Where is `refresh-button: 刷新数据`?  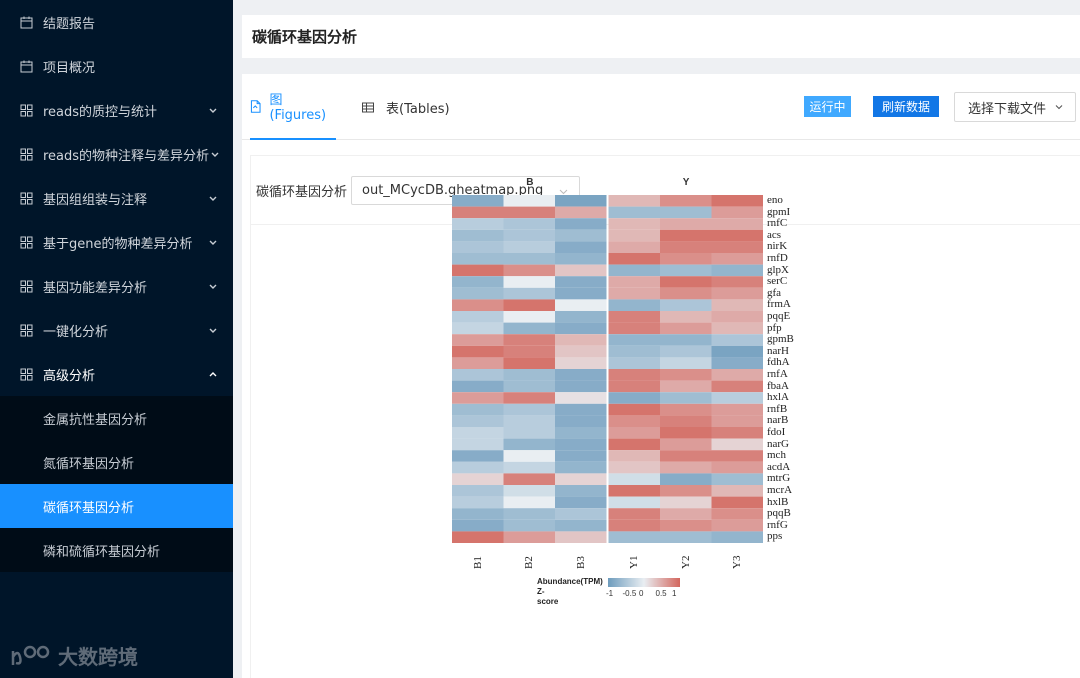
refresh-button: 刷新数据 is located at coordinates (906, 106).